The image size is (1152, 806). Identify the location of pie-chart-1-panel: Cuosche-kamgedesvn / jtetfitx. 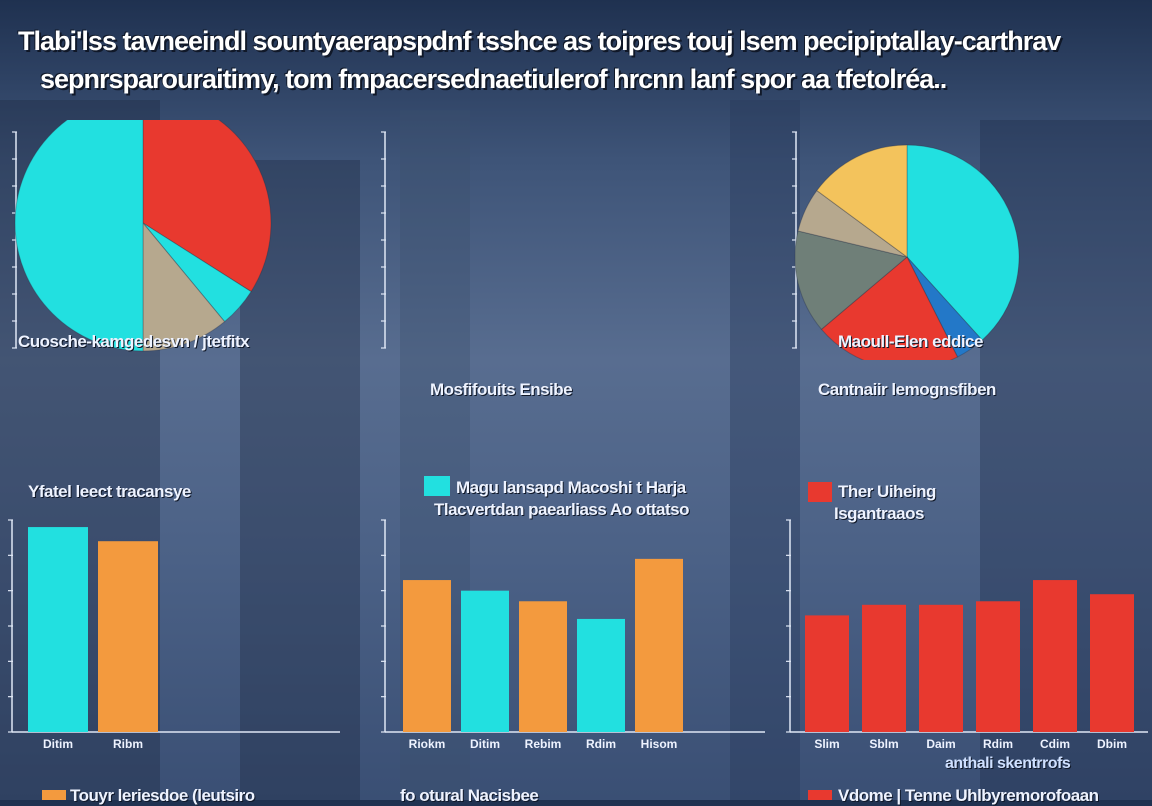
(160, 227).